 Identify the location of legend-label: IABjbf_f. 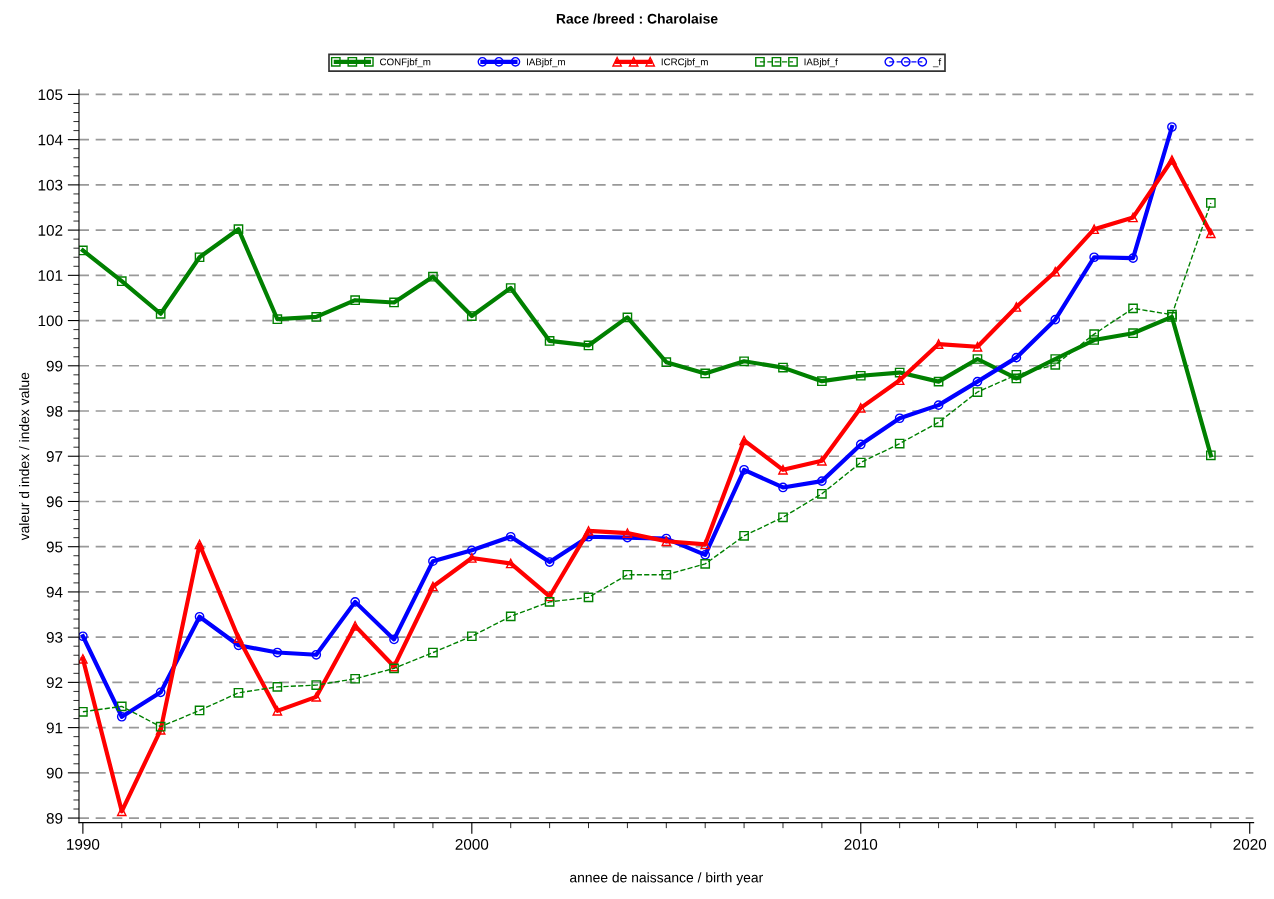
(821, 63).